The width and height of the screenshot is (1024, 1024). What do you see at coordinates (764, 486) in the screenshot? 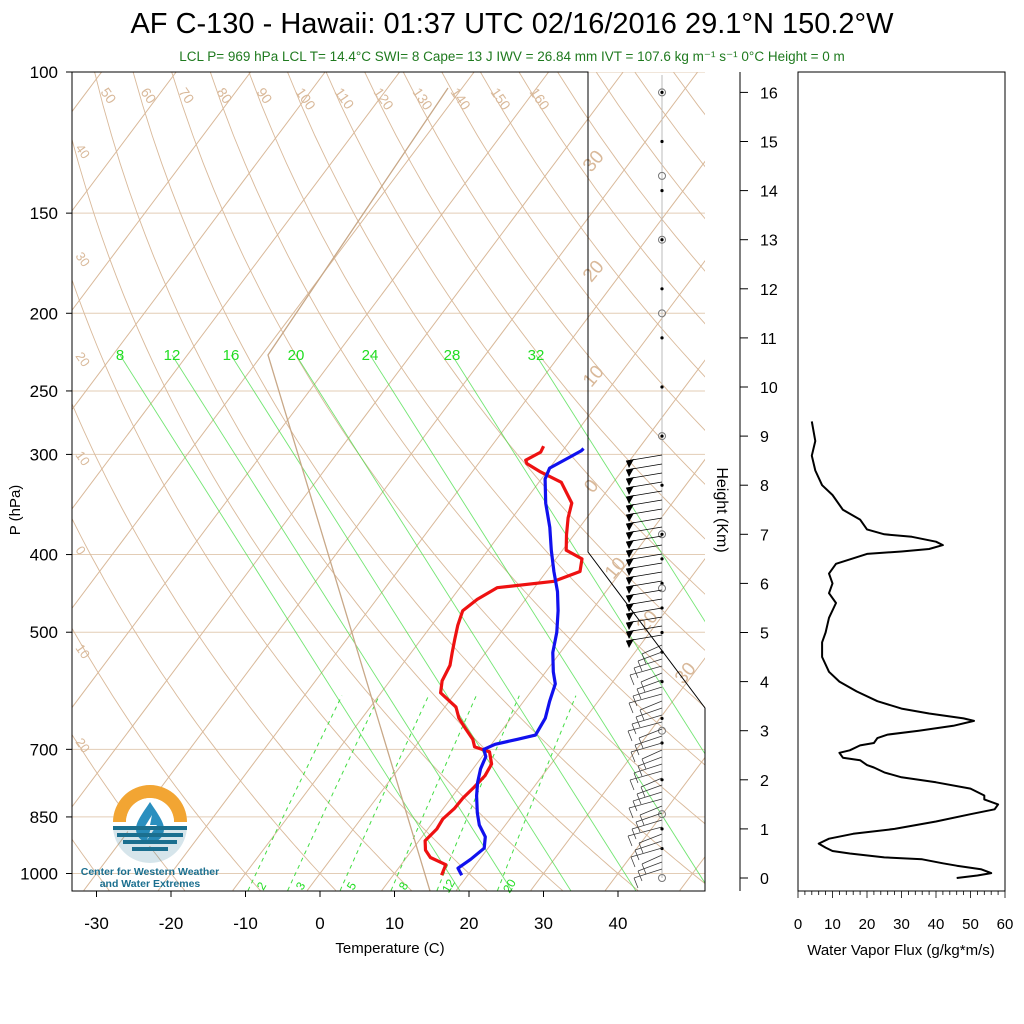
I see `height-tick-label: 8` at bounding box center [764, 486].